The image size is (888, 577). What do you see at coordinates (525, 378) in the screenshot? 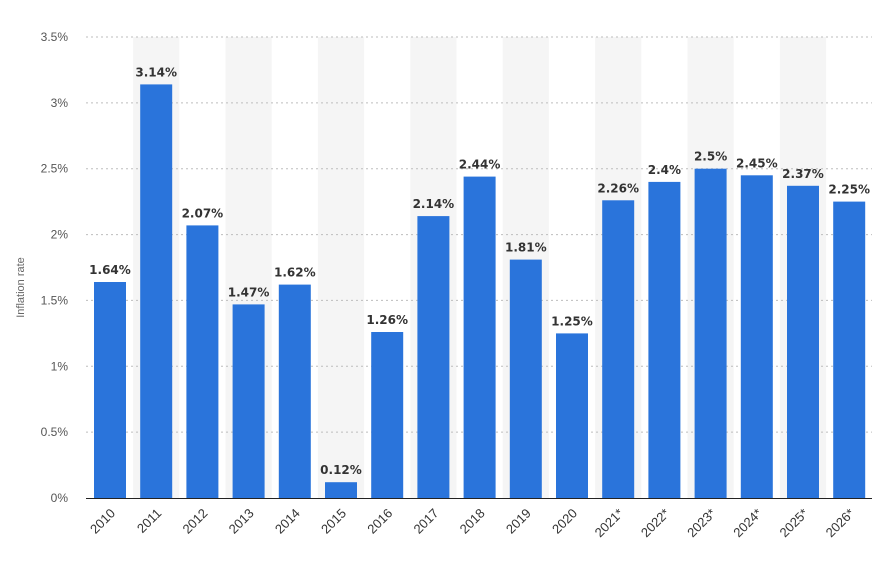
I see `bar-2019` at bounding box center [525, 378].